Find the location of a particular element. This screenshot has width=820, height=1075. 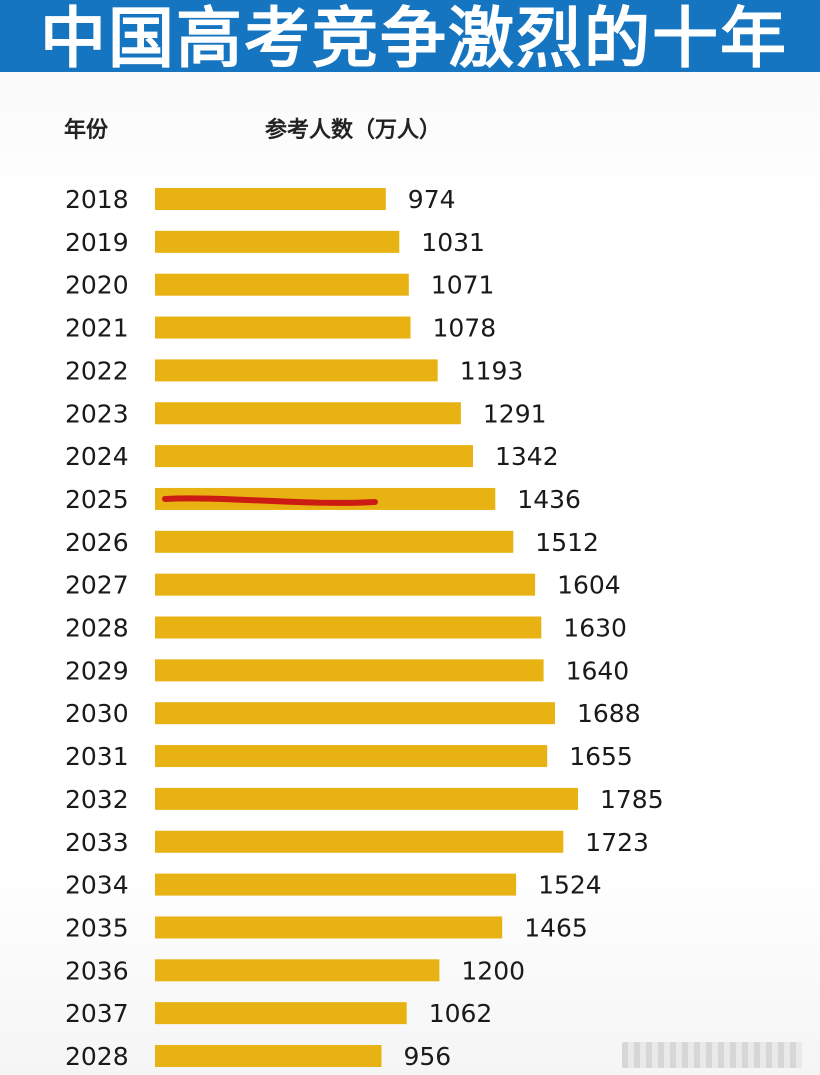

value-label: 1630 is located at coordinates (595, 628).